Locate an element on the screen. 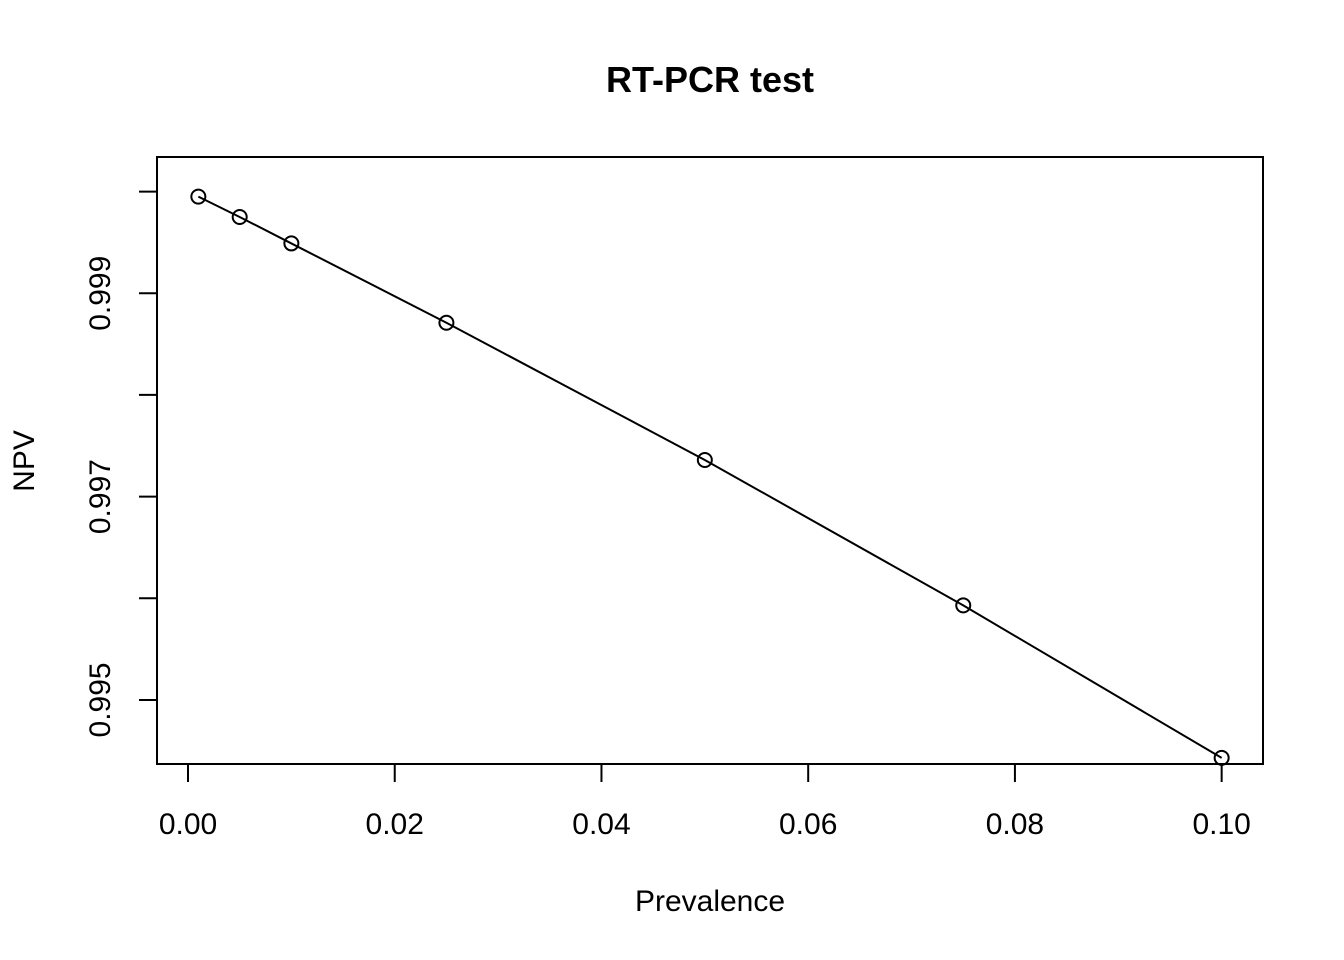 The width and height of the screenshot is (1344, 960). x-tick-label: 0.00 is located at coordinates (188, 824).